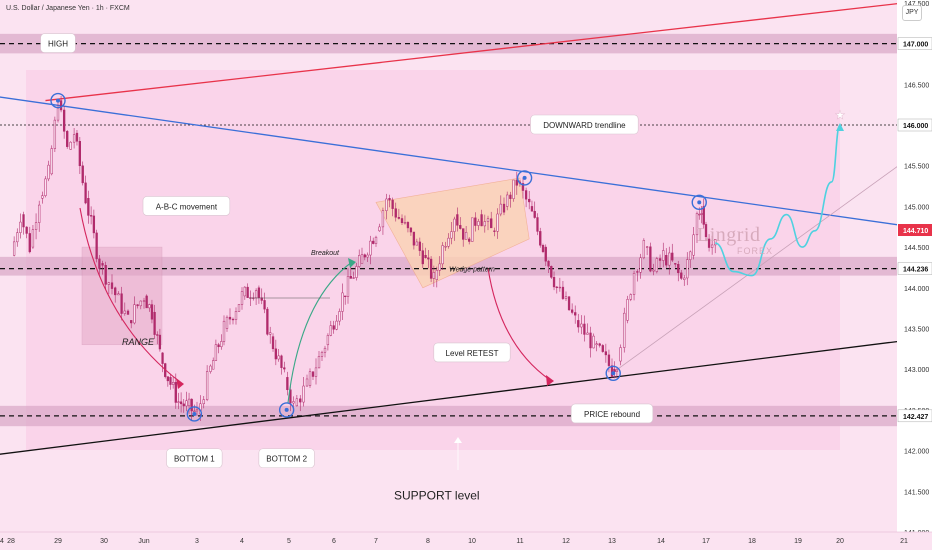 Image resolution: width=932 pixels, height=550 pixels. I want to click on retest-arrowhead, so click(550, 380).